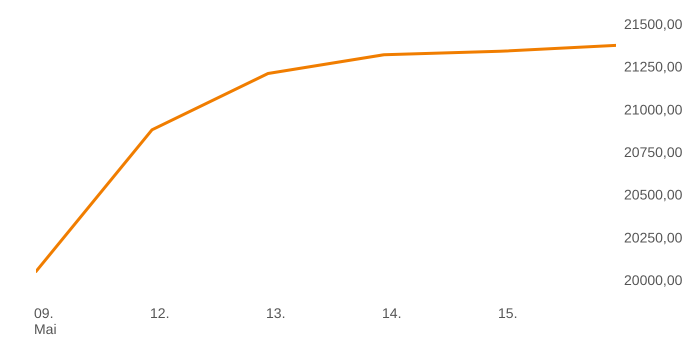 This screenshot has height=350, width=700. Describe the element at coordinates (45, 321) in the screenshot. I see `x-tick-label: 09. Mai` at that location.